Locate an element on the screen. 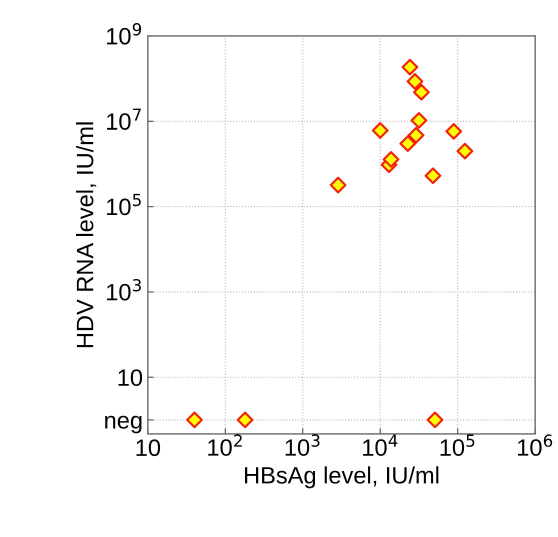 This screenshot has width=558, height=537. x-axis-title: HBsAg level, IU/ml is located at coordinates (341, 477).